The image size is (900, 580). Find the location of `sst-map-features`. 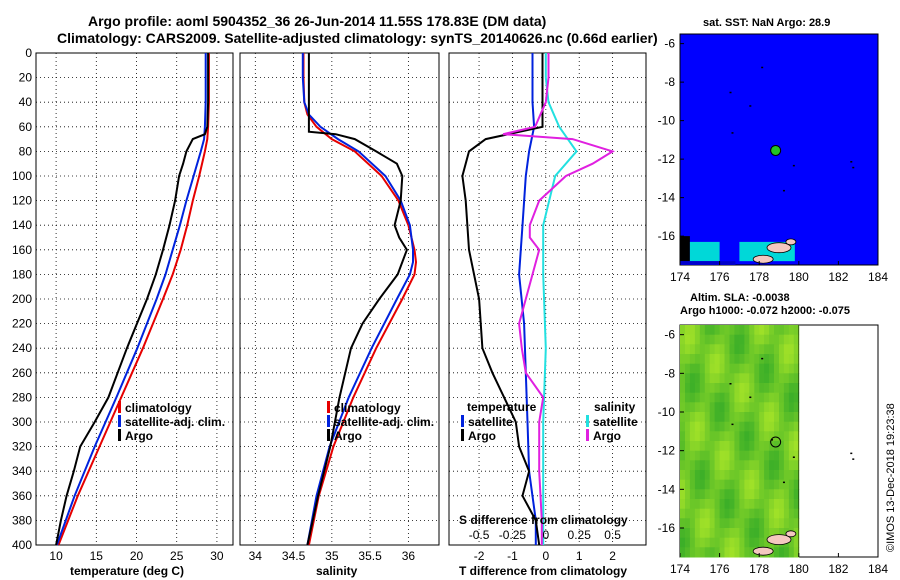

sst-map-features is located at coordinates (767, 165).